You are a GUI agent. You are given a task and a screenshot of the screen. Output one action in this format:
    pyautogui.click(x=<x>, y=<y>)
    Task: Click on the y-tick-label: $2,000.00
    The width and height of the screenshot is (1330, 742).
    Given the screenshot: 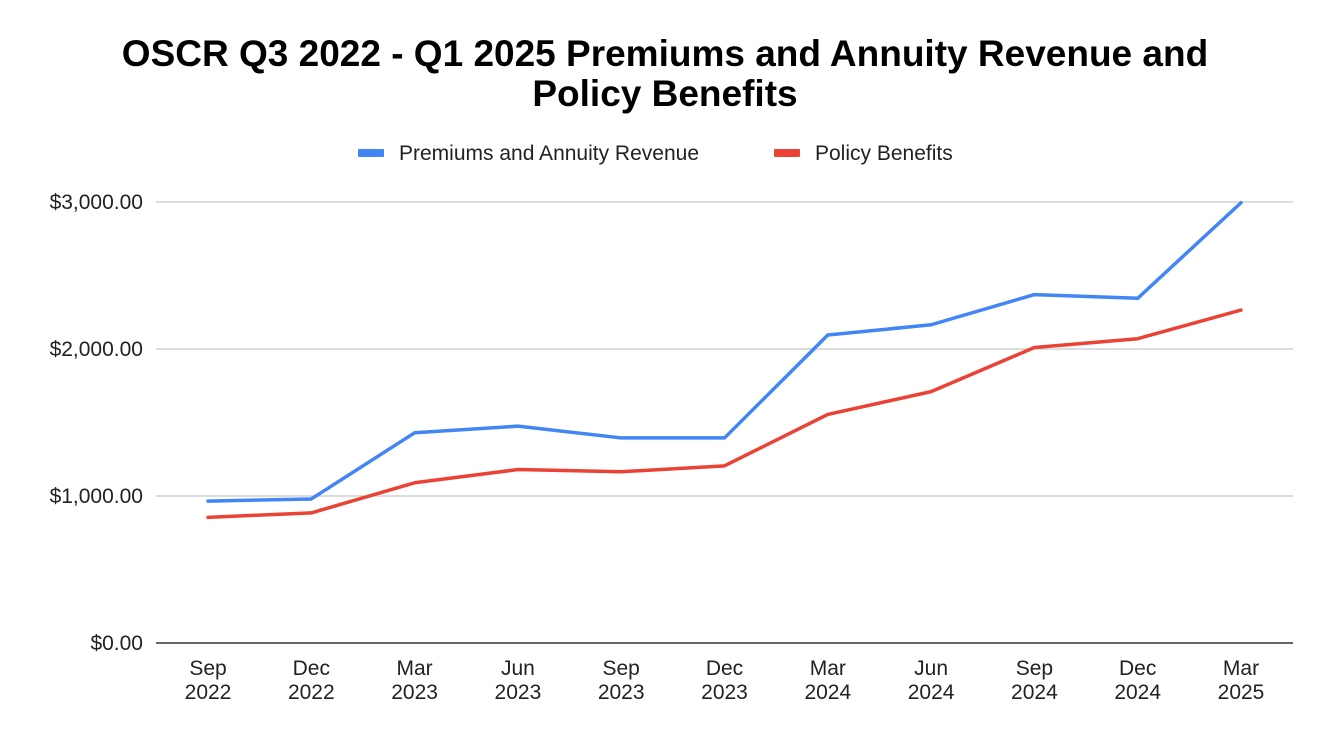 What is the action you would take?
    pyautogui.click(x=96, y=349)
    